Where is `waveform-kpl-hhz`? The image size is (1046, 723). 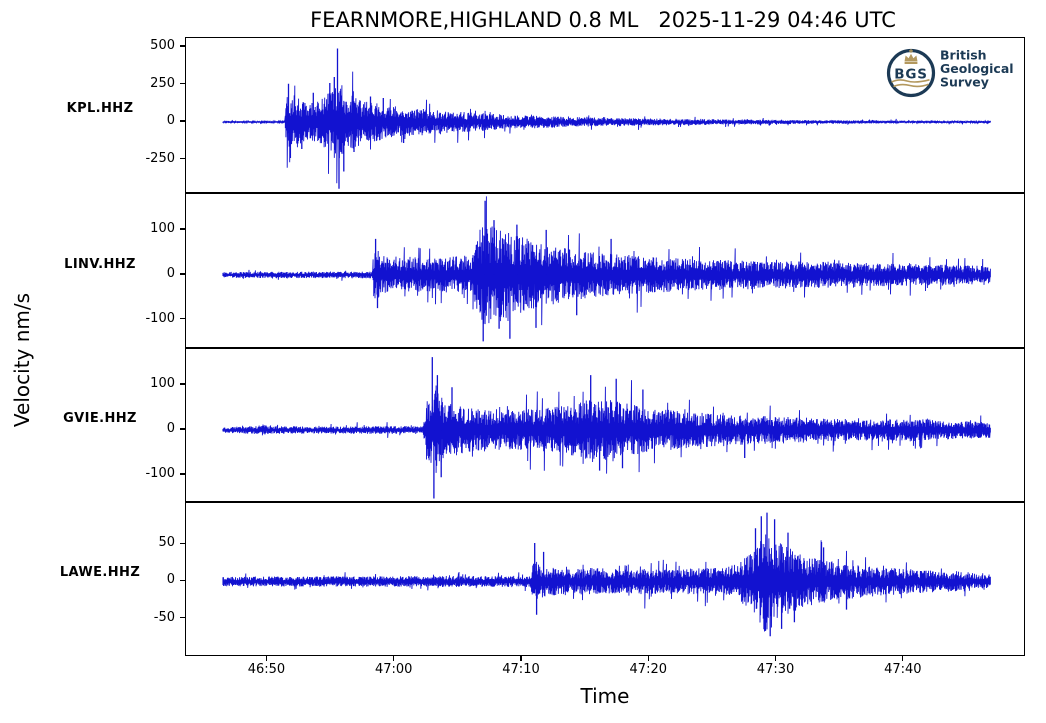
waveform-kpl-hhz is located at coordinates (606, 118).